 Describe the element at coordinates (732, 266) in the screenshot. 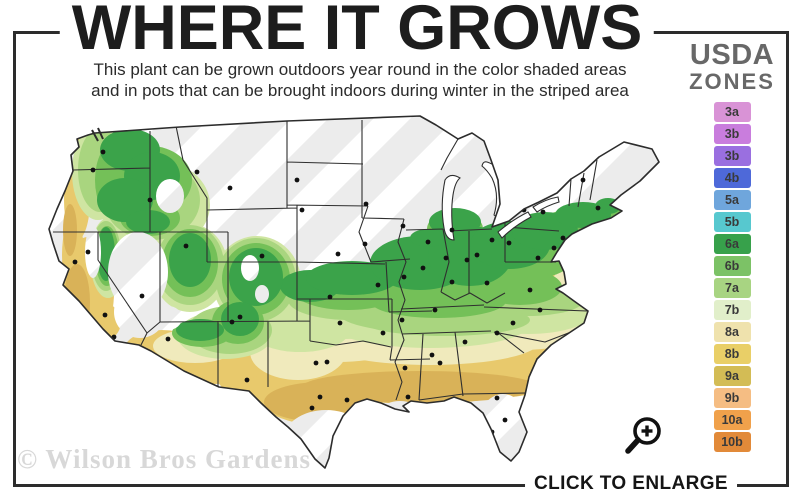

I see `zone-chip-6b: 6b` at that location.